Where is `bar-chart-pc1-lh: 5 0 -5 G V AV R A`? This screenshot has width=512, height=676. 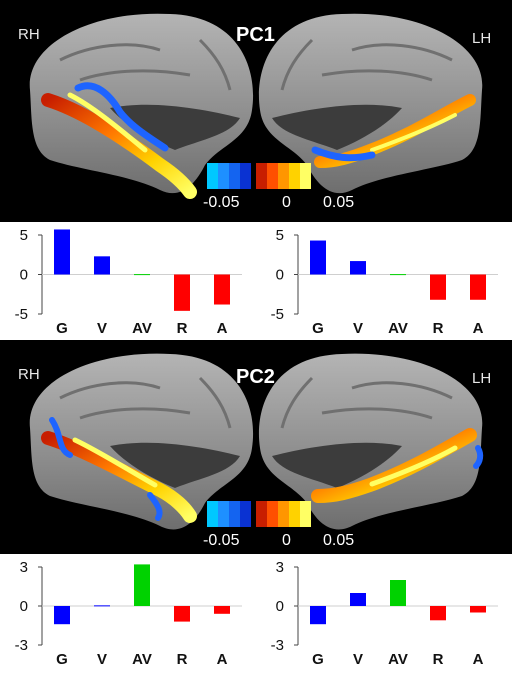 bar-chart-pc1-lh: 5 0 -5 G V AV R A is located at coordinates (384, 283).